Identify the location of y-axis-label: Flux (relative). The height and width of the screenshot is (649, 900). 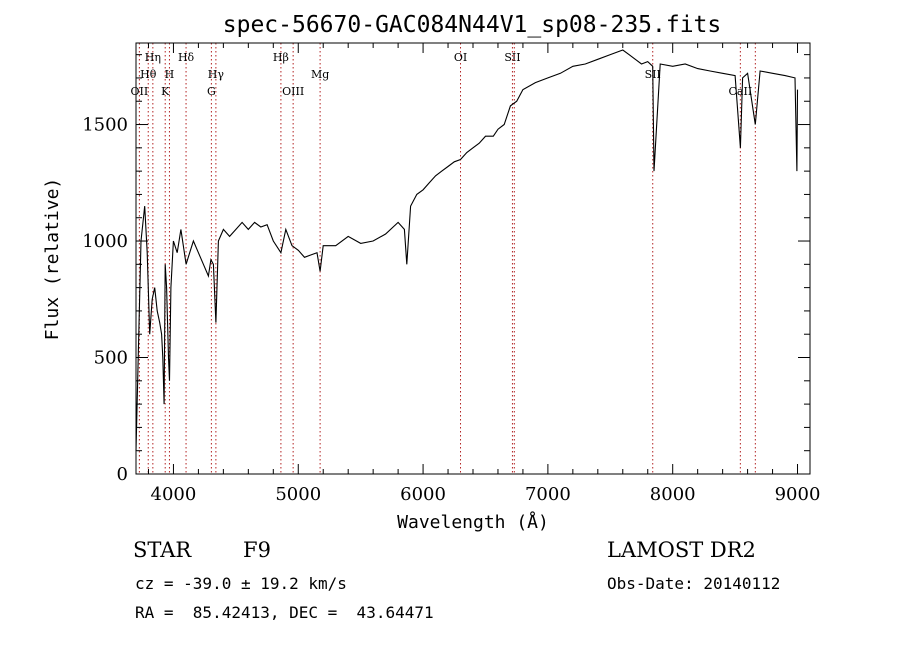
(52, 259).